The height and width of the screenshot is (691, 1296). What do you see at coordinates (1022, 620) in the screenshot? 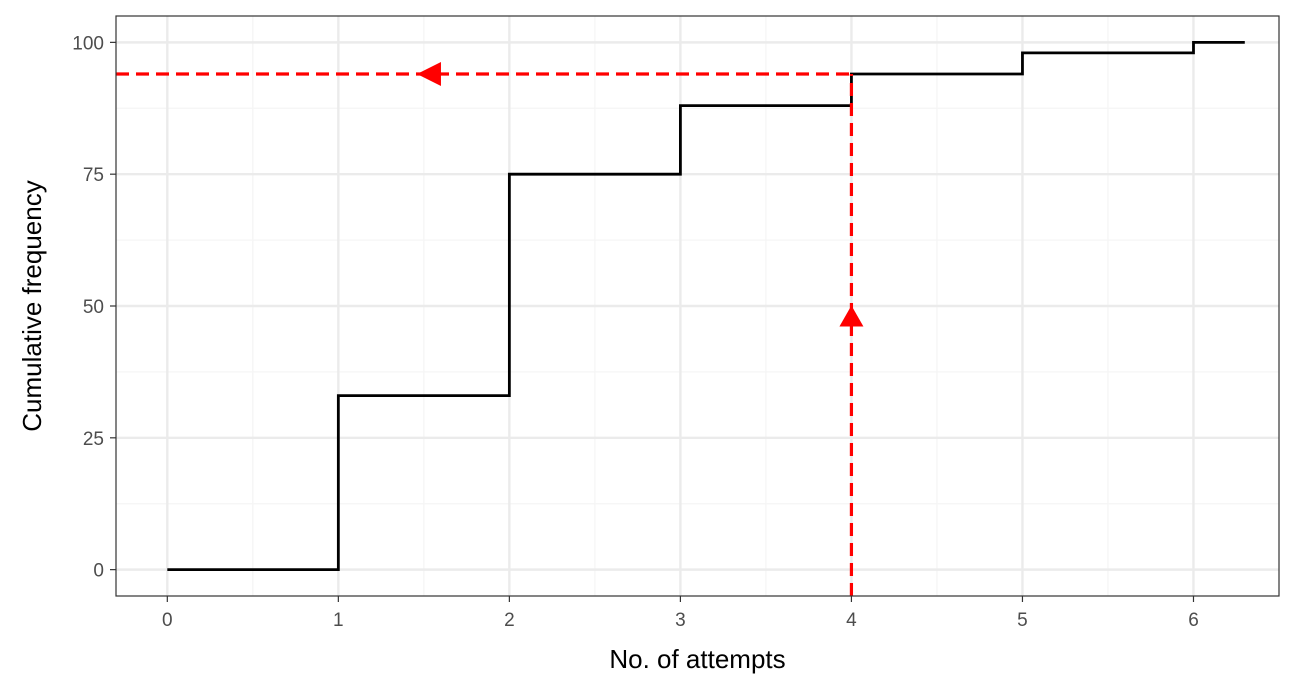
I see `x-tick-label: 5` at bounding box center [1022, 620].